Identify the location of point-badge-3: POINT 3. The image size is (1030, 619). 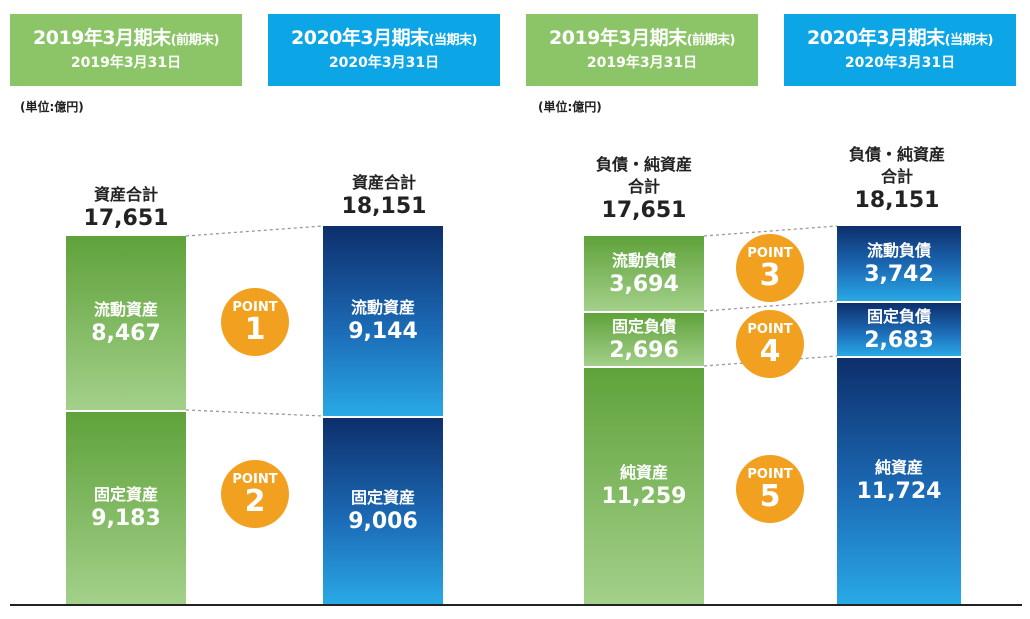
(770, 268).